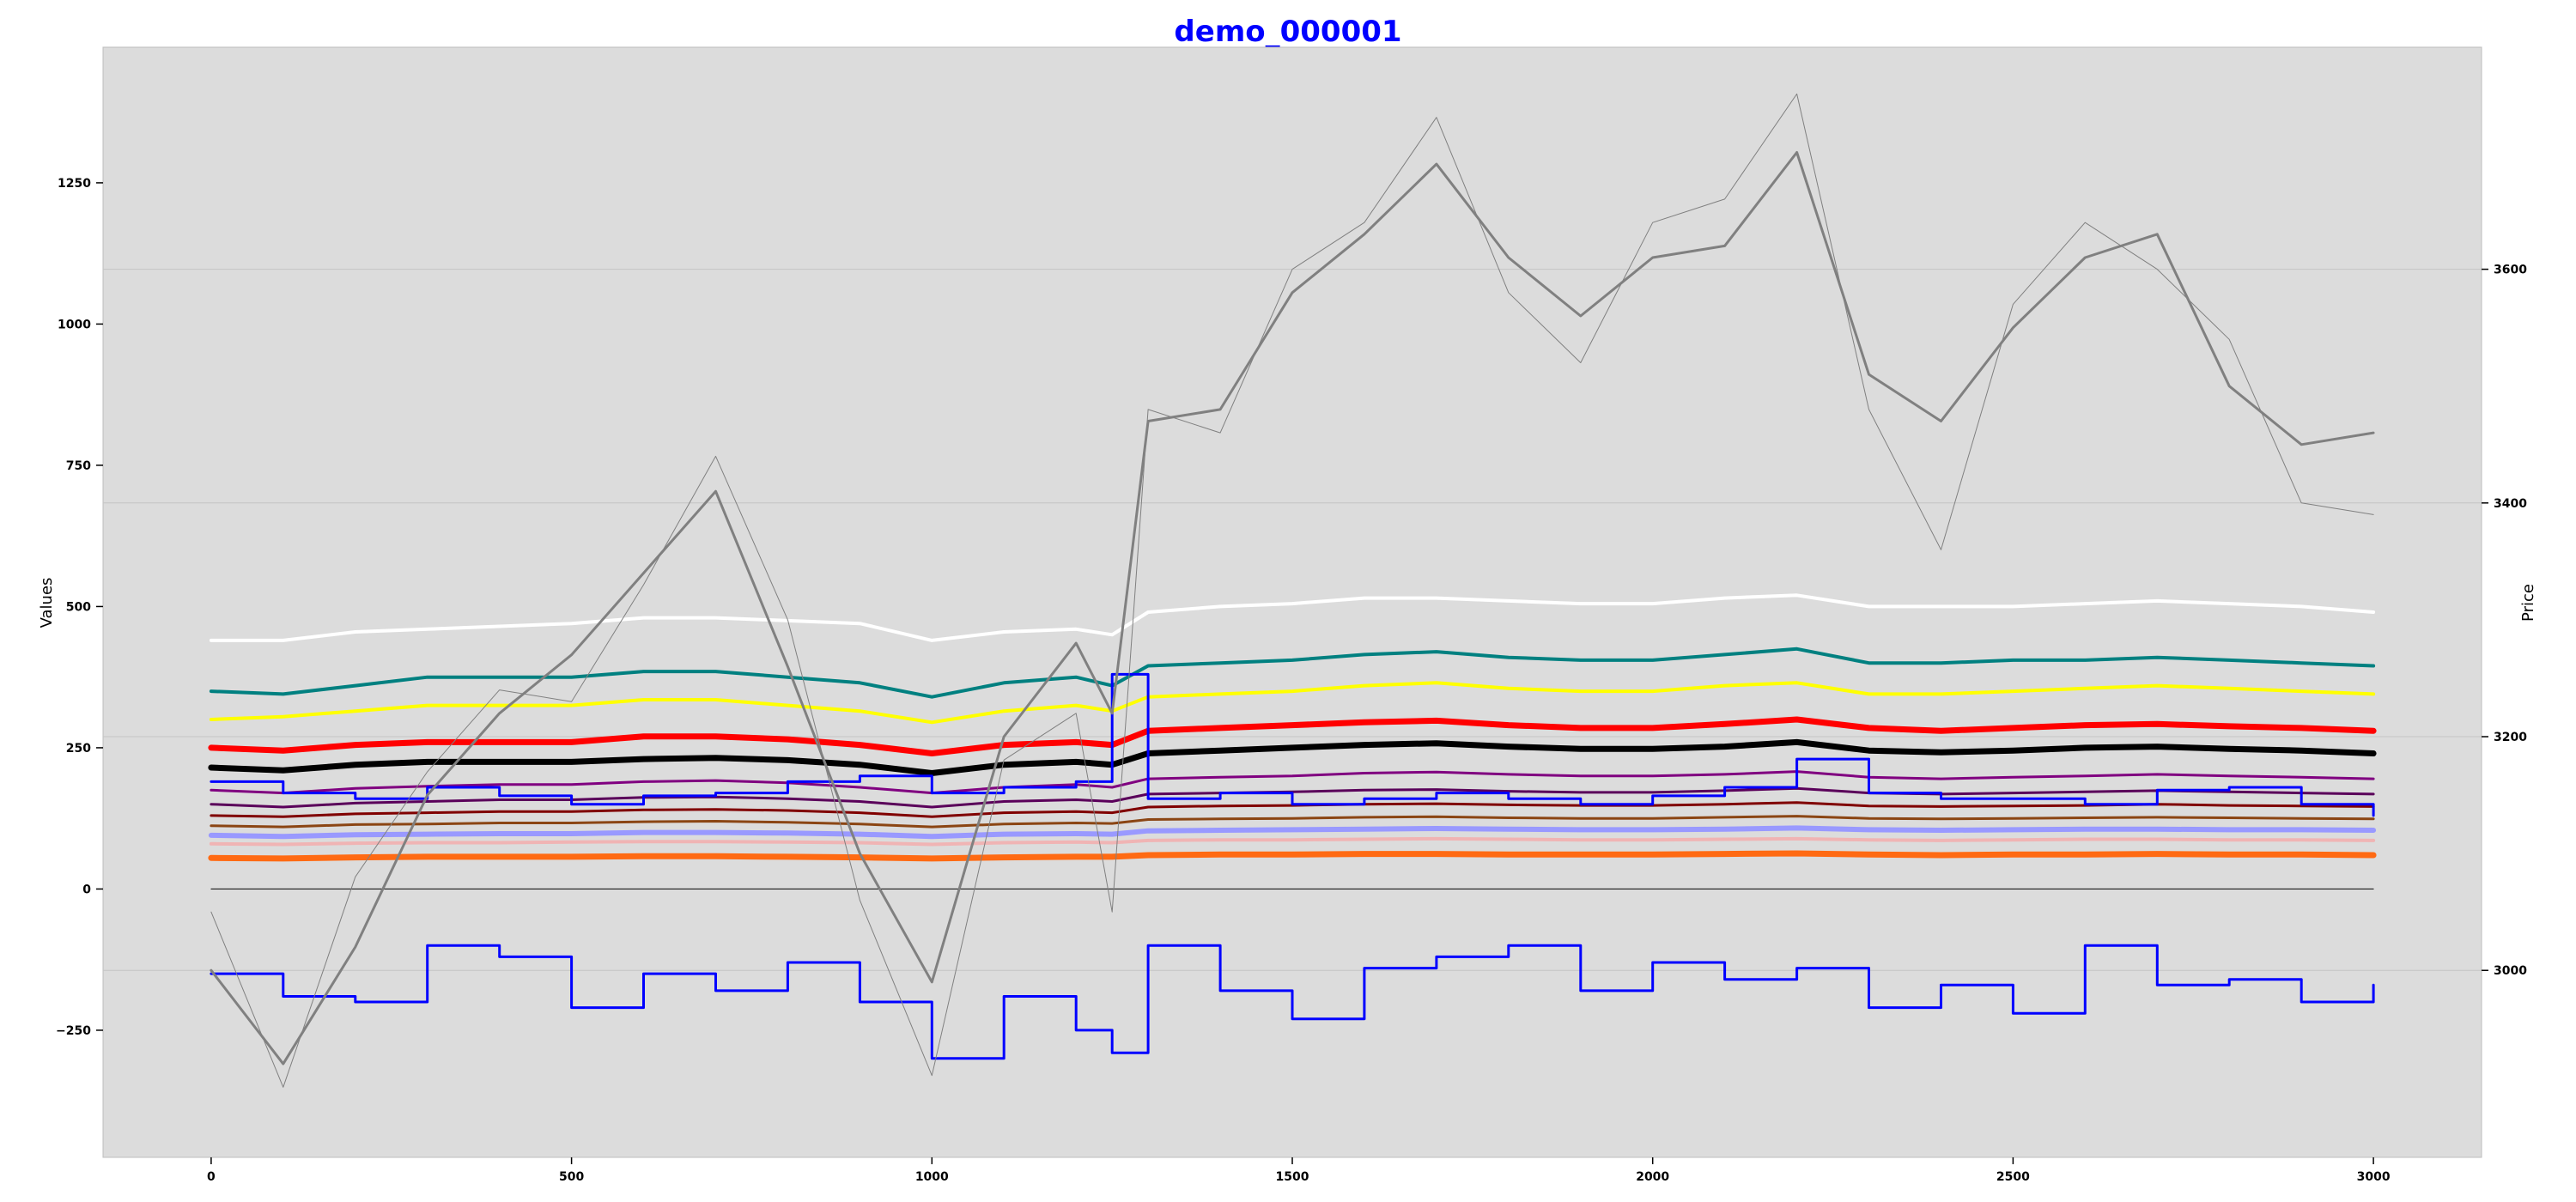 The height and width of the screenshot is (1202, 2576). Describe the element at coordinates (1653, 1177) in the screenshot. I see `x-tick-label: 2000` at that location.